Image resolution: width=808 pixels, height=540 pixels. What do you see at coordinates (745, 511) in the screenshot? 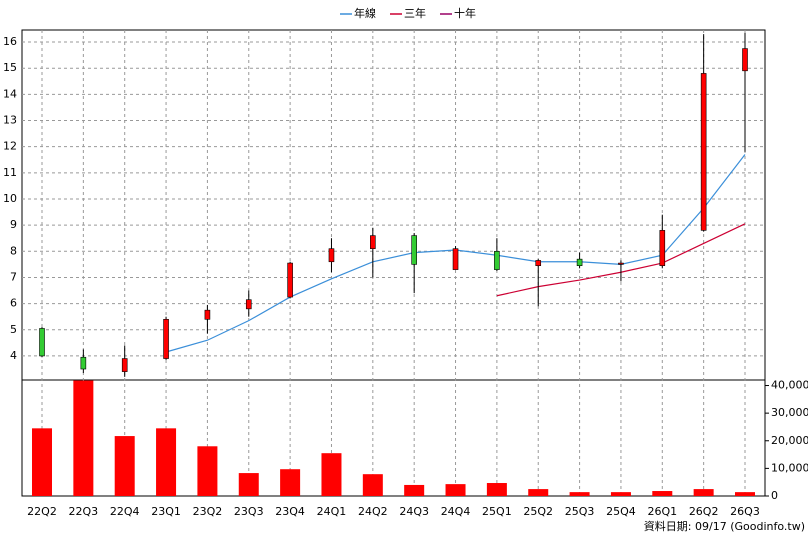
I see `x-tick-label: 26Q3` at bounding box center [745, 511].